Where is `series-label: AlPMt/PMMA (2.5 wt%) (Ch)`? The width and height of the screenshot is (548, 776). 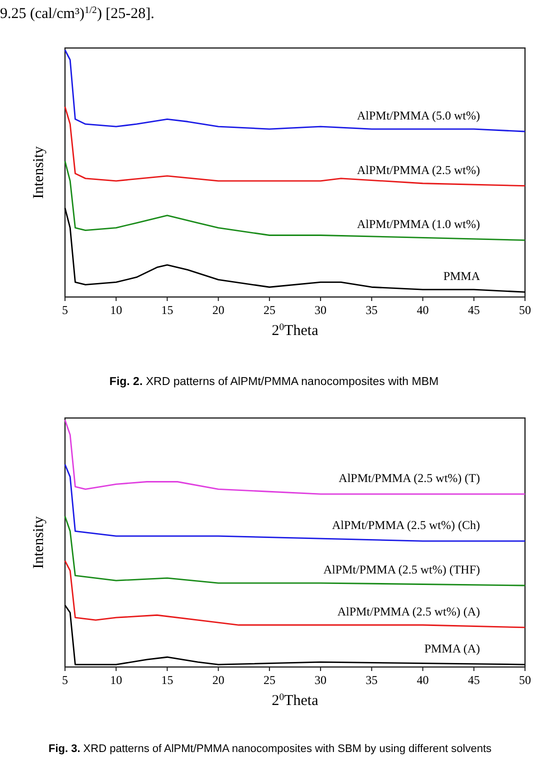 series-label: AlPMt/PMMA (2.5 wt%) (Ch) is located at coordinates (406, 525).